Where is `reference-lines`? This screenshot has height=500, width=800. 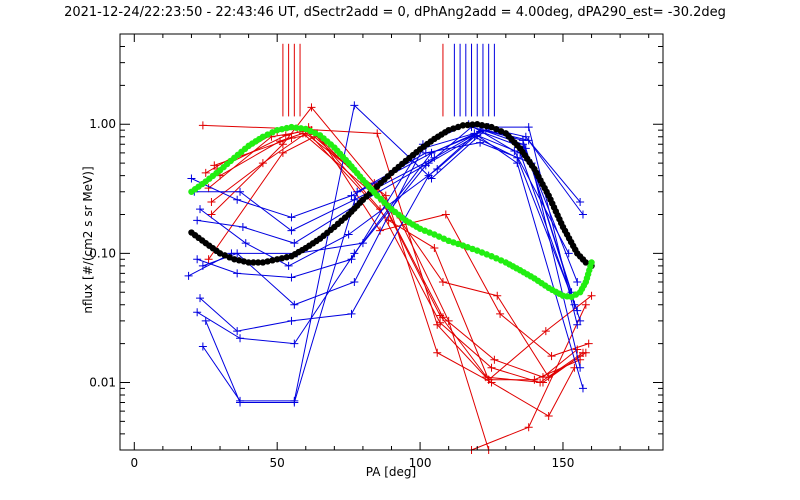
reference-lines is located at coordinates (388, 80).